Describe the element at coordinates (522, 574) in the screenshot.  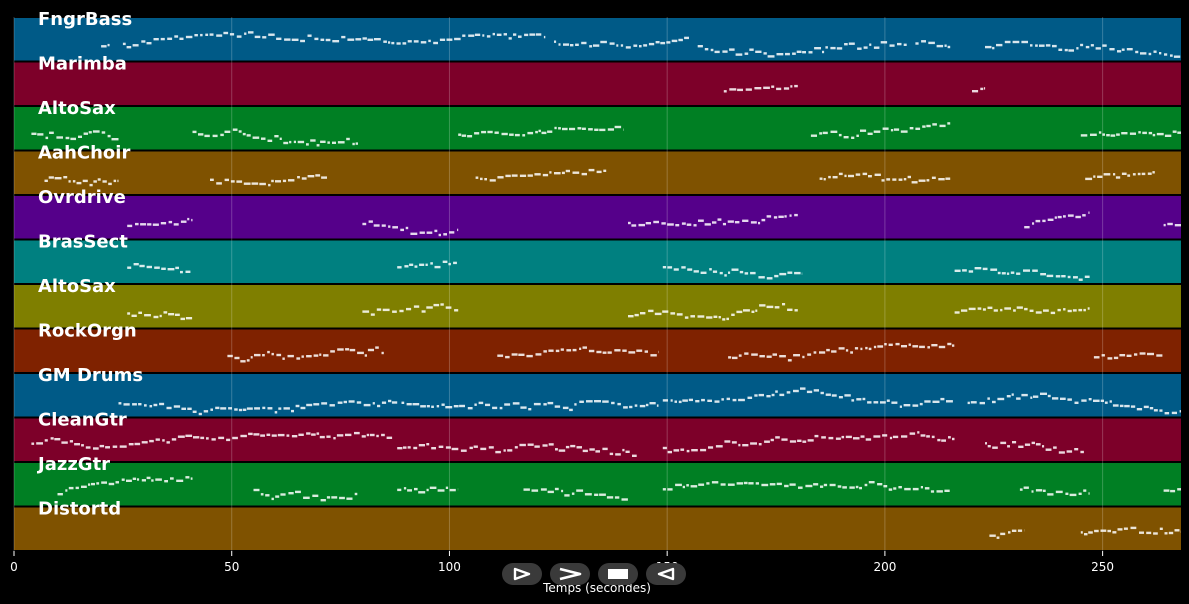
I see `play-button` at that location.